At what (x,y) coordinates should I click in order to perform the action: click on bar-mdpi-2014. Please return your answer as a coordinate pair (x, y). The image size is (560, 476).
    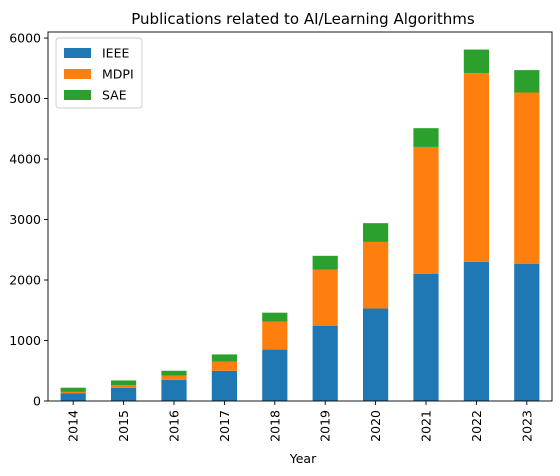
    Looking at the image, I should click on (73, 392).